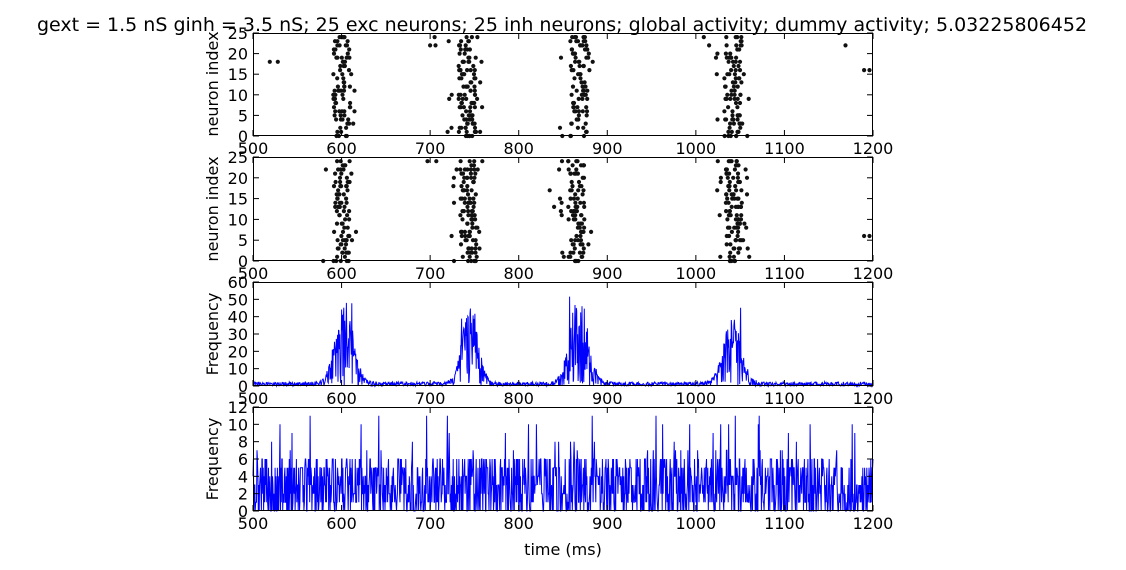  Describe the element at coordinates (518, 273) in the screenshot. I see `x-tick-label: 800` at that location.